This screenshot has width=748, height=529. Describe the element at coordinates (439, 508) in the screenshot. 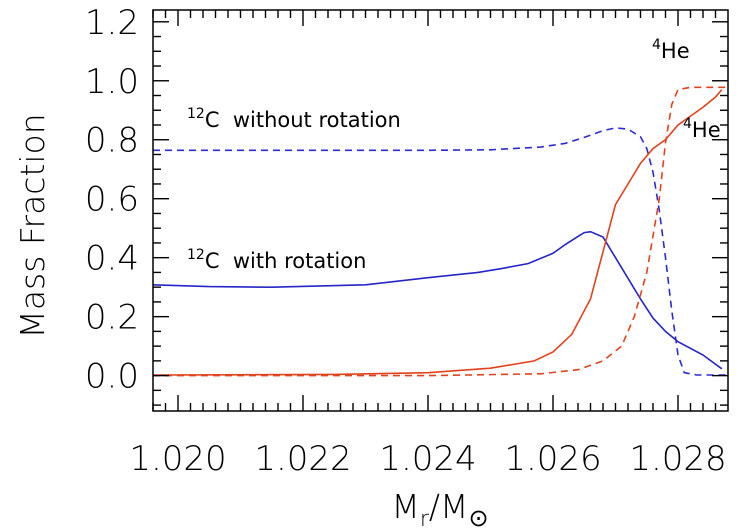

I see `x-axis-title: Mr/M⊙` at that location.